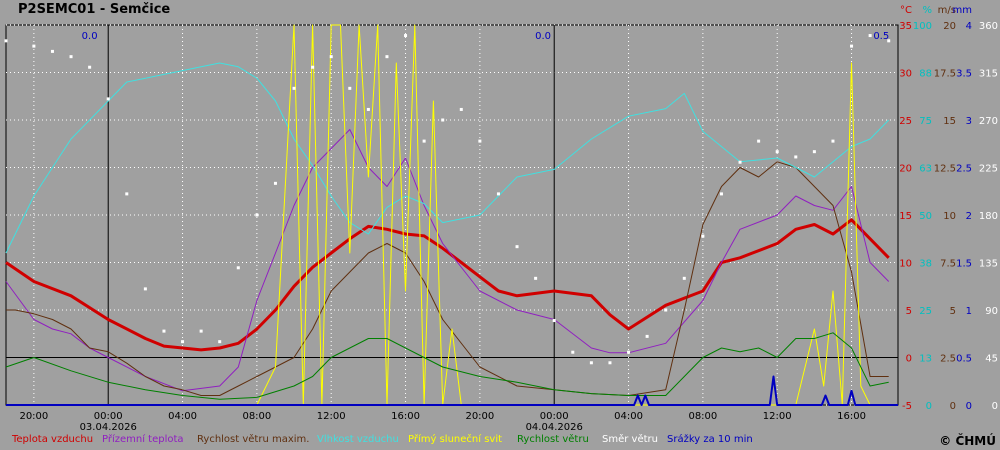  Describe the element at coordinates (988, 264) in the screenshot. I see `axis-tick-label: 135` at that location.